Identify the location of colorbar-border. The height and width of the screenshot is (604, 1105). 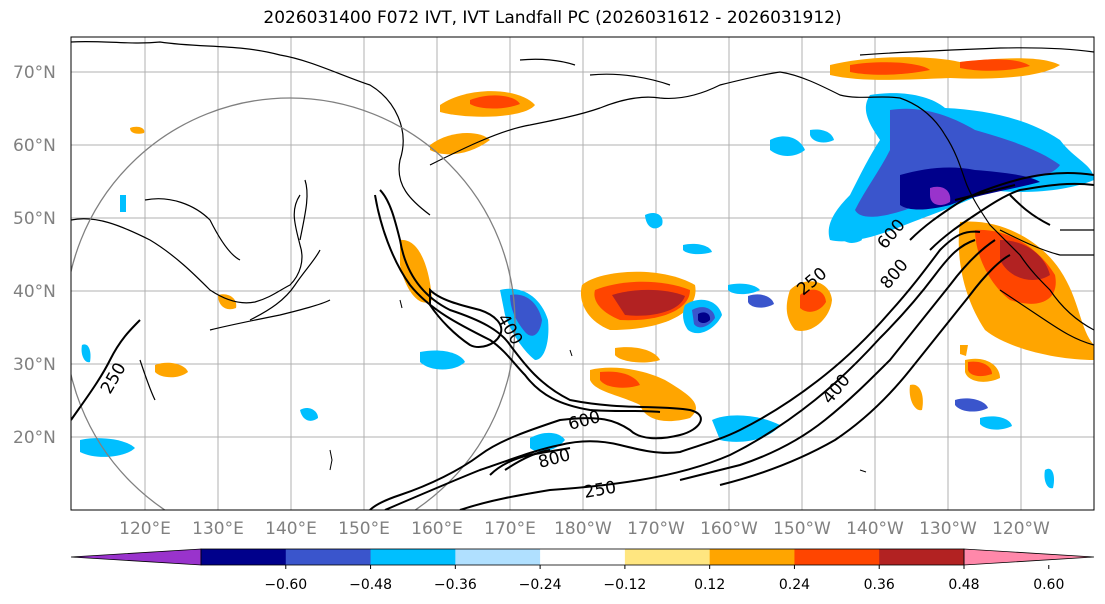
(582, 557).